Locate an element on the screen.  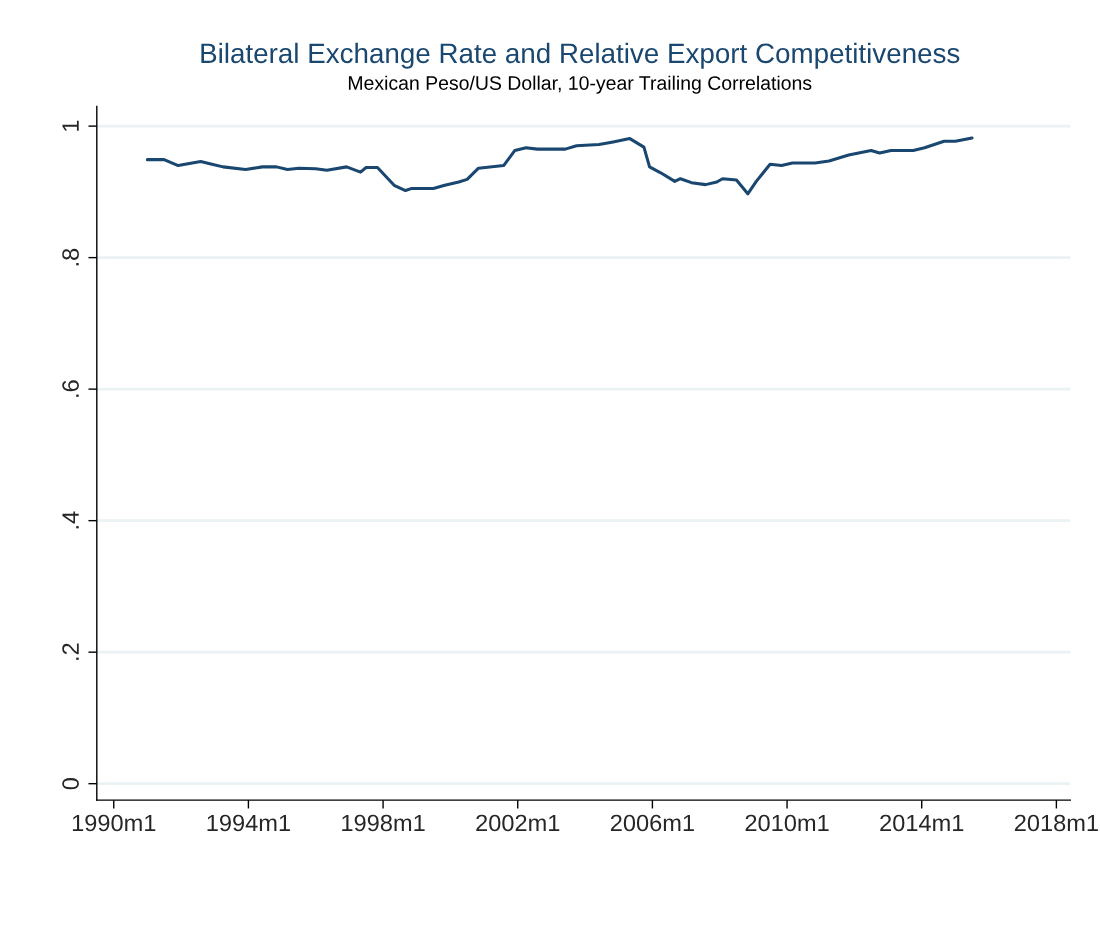
y-tick-label: .2 is located at coordinates (70, 651).